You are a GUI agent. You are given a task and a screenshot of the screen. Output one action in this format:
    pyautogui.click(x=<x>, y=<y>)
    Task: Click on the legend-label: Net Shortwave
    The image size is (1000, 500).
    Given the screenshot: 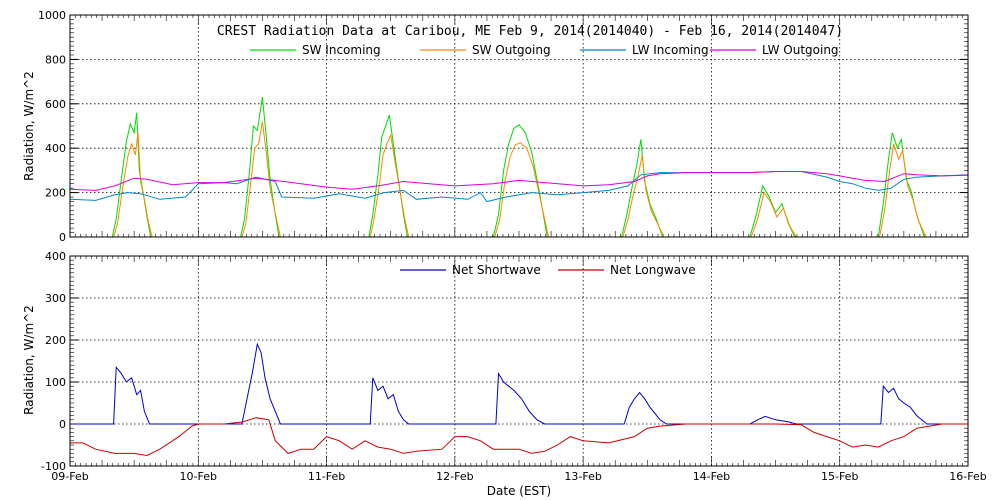 What is the action you would take?
    pyautogui.click(x=496, y=270)
    